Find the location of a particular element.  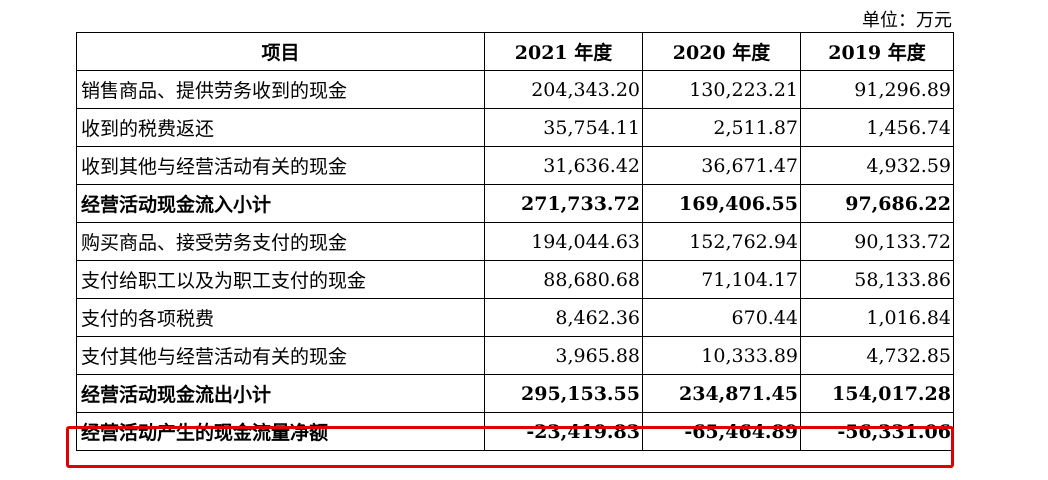

cell-2019: 1,456.74 is located at coordinates (877, 127).